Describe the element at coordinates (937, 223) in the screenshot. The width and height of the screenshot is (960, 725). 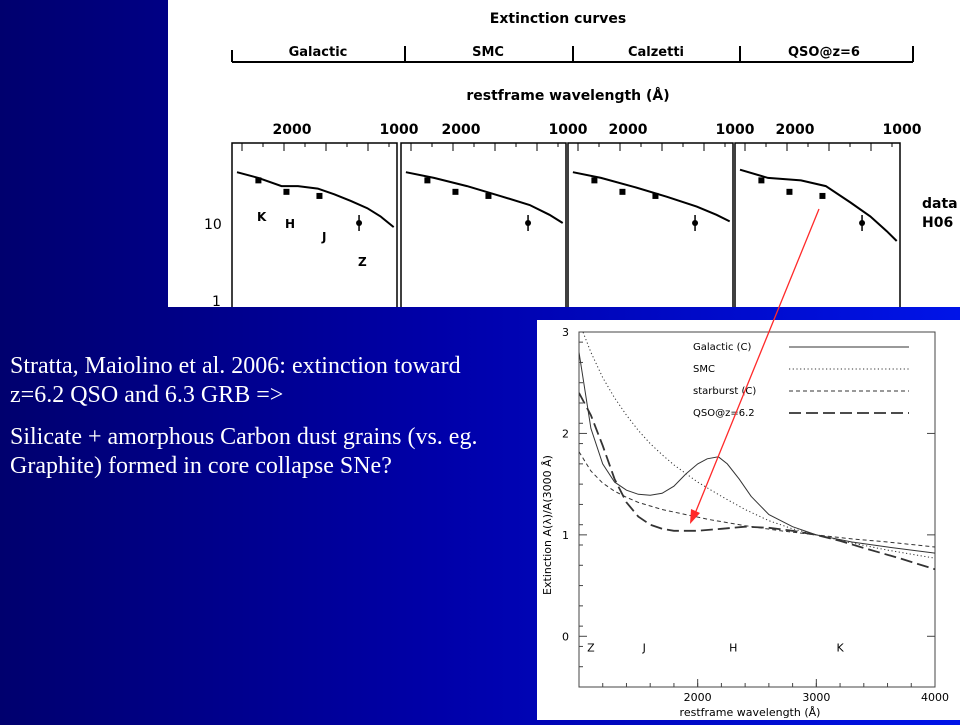
I see `side-label-h06: H06` at that location.